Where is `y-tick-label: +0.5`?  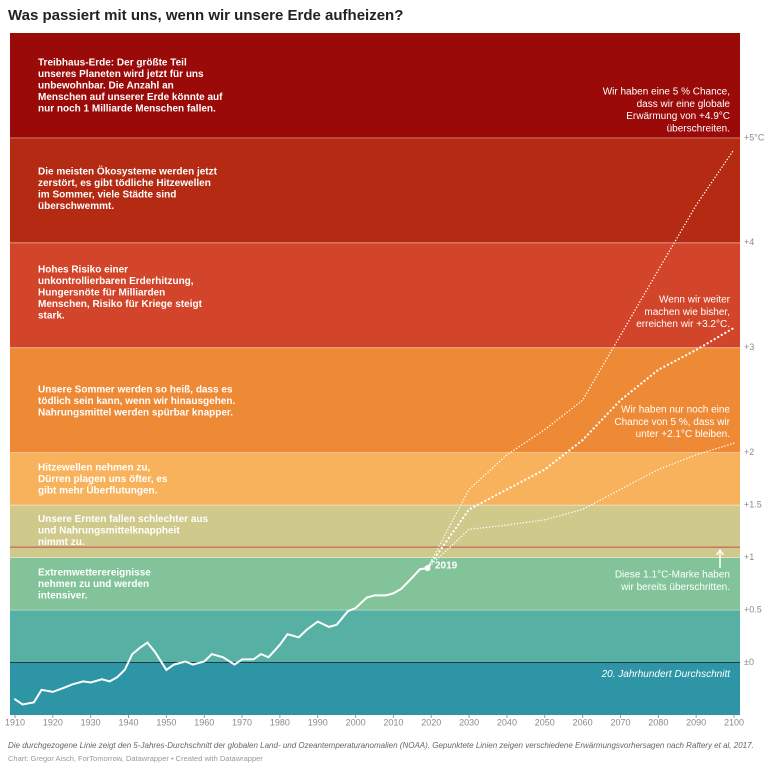
y-tick-label: +0.5 is located at coordinates (753, 609).